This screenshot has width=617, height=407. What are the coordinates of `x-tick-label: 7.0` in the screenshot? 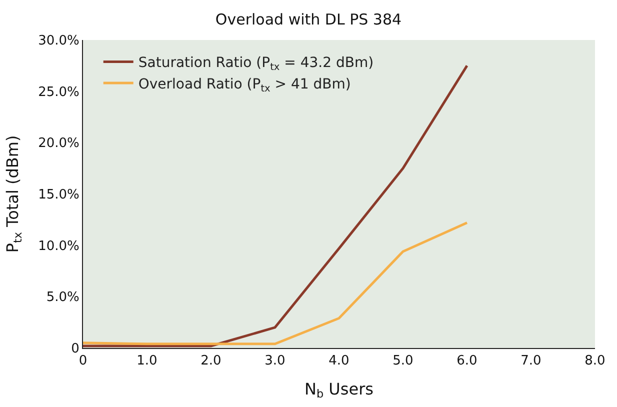 It's located at (531, 361).